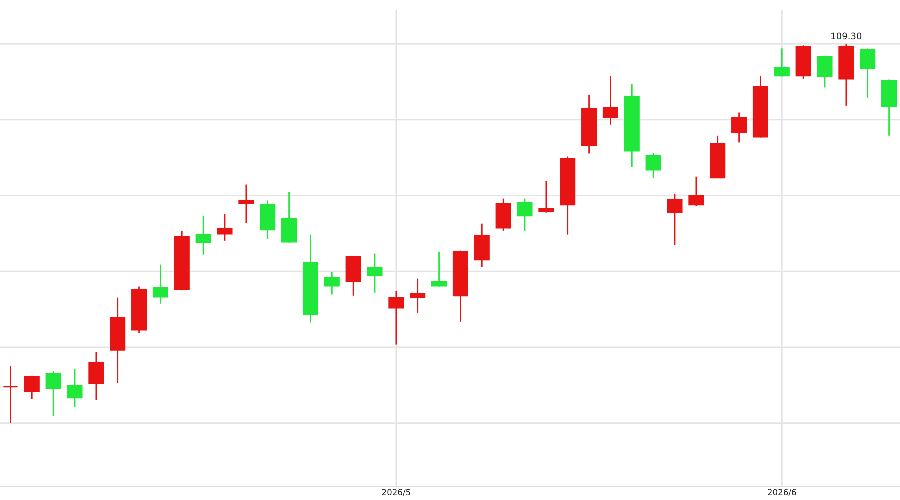 The height and width of the screenshot is (500, 900). What do you see at coordinates (782, 492) in the screenshot?
I see `x-tick-label: 2026/6` at bounding box center [782, 492].